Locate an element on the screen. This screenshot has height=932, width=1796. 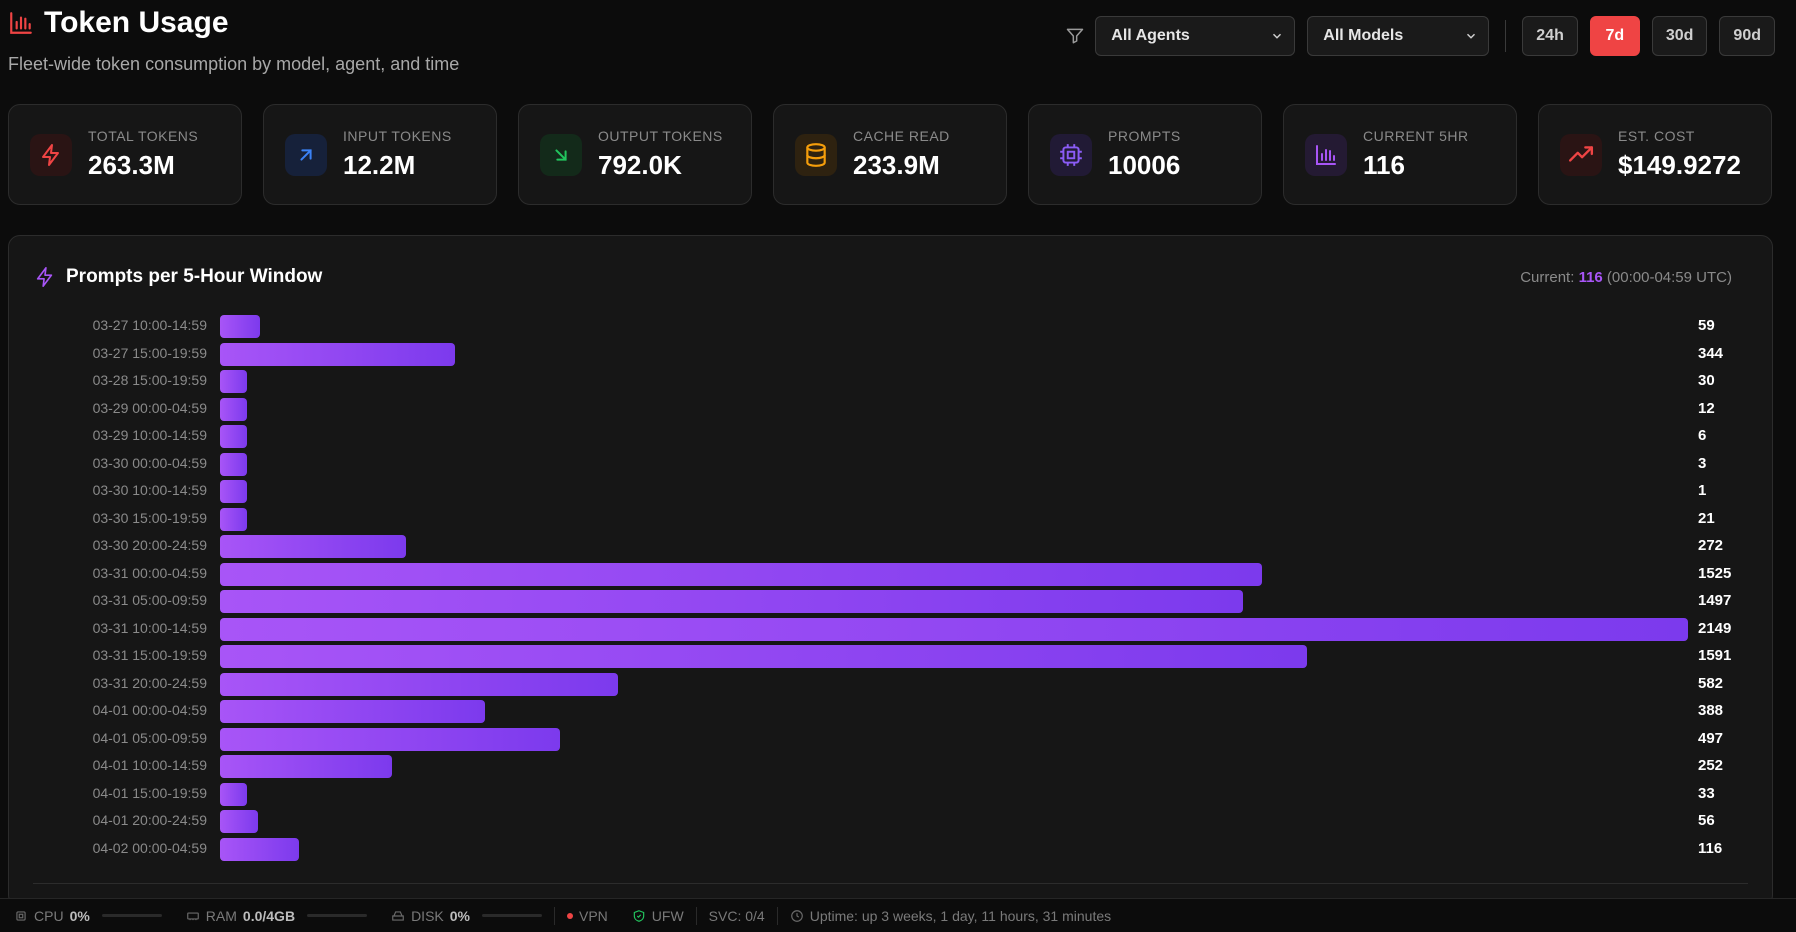
chart-row: 04-01 05:00-09:59 497 is located at coordinates (890, 740).